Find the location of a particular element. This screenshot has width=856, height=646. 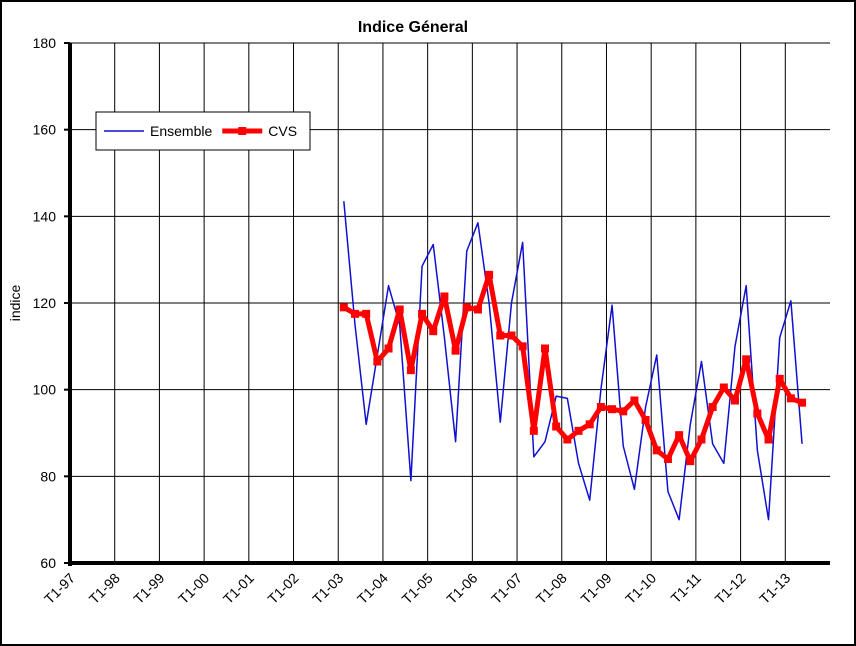

y-tick-label: 80 is located at coordinates (48, 476).